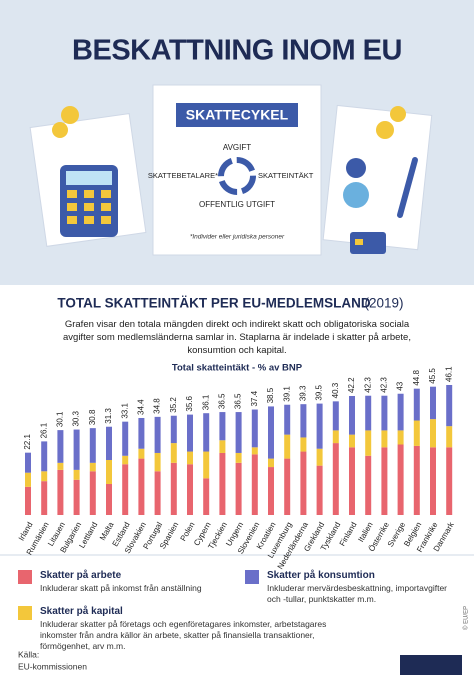 This screenshot has width=474, height=689. Describe the element at coordinates (205, 402) in the screenshot. I see `total-label: 36.1` at that location.